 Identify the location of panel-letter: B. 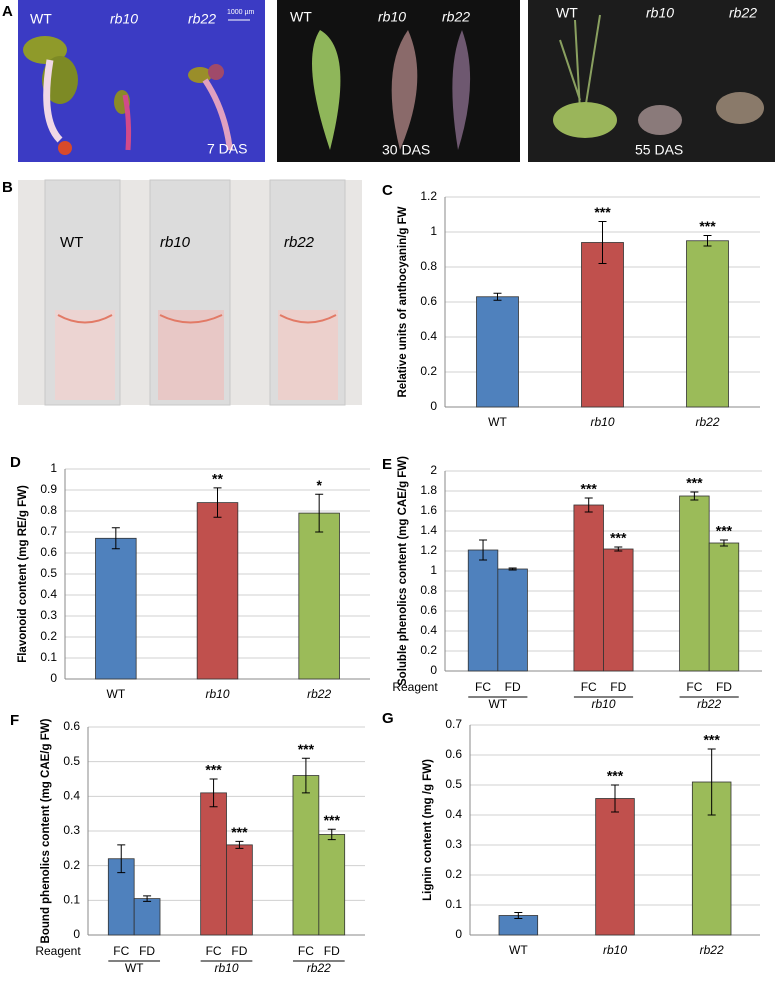
(7, 187).